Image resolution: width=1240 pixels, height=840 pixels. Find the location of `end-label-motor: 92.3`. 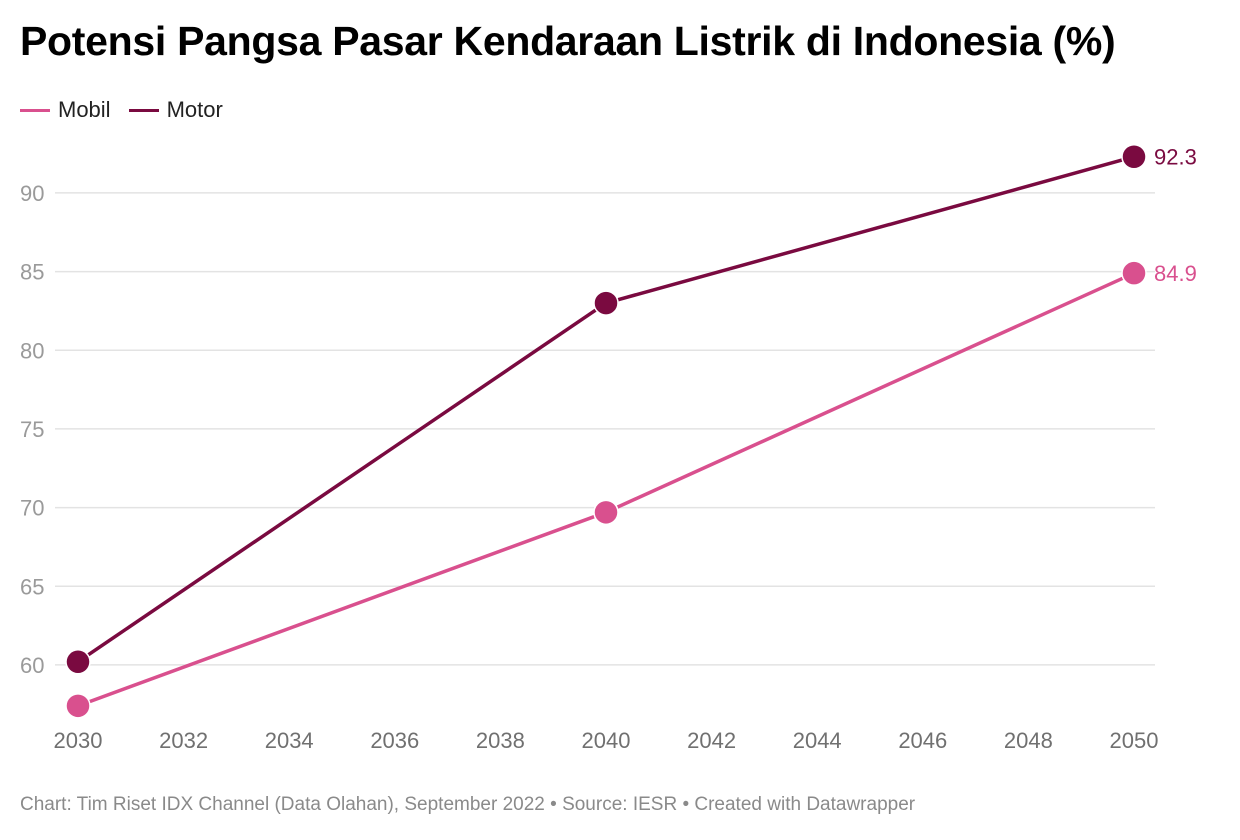

end-label-motor: 92.3 is located at coordinates (1175, 157).